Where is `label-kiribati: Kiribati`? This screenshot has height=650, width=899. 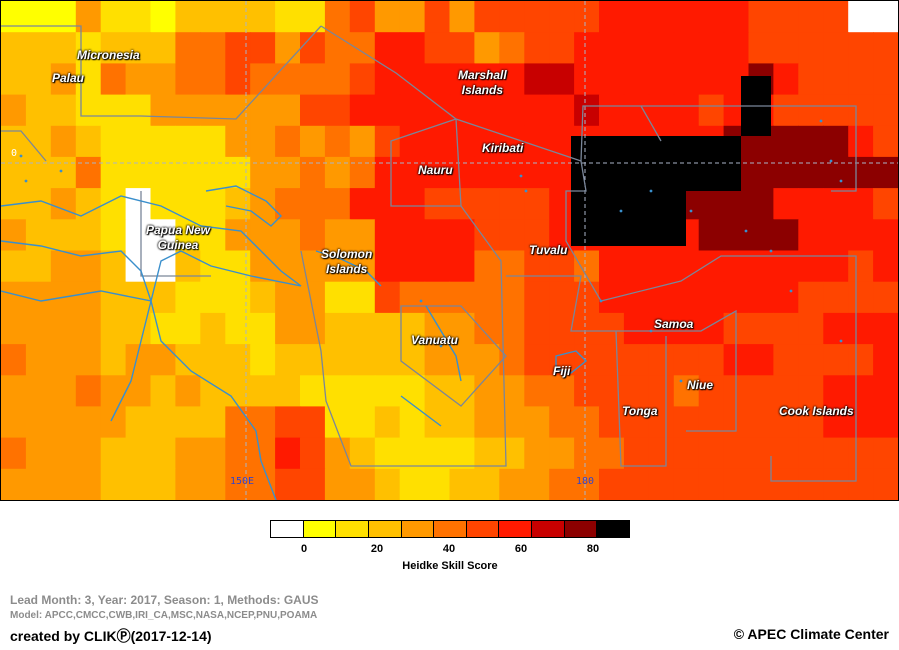
label-kiribati: Kiribati is located at coordinates (503, 148).